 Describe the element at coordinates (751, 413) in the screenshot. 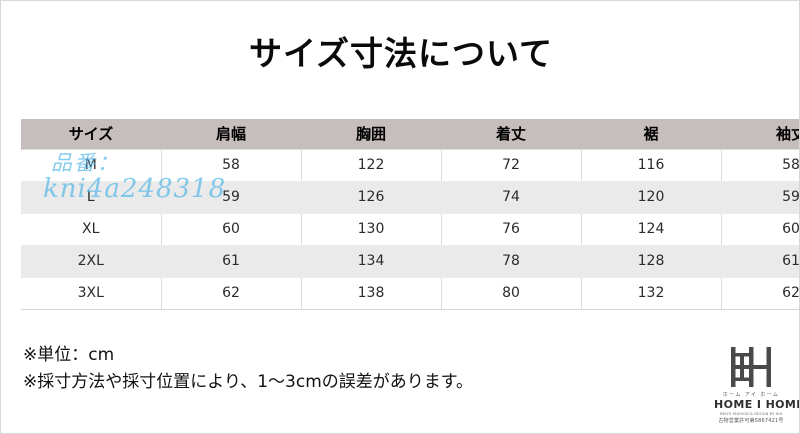

I see `logo-tagline: MEN'S FASHION & DESIGN BY HIH` at that location.